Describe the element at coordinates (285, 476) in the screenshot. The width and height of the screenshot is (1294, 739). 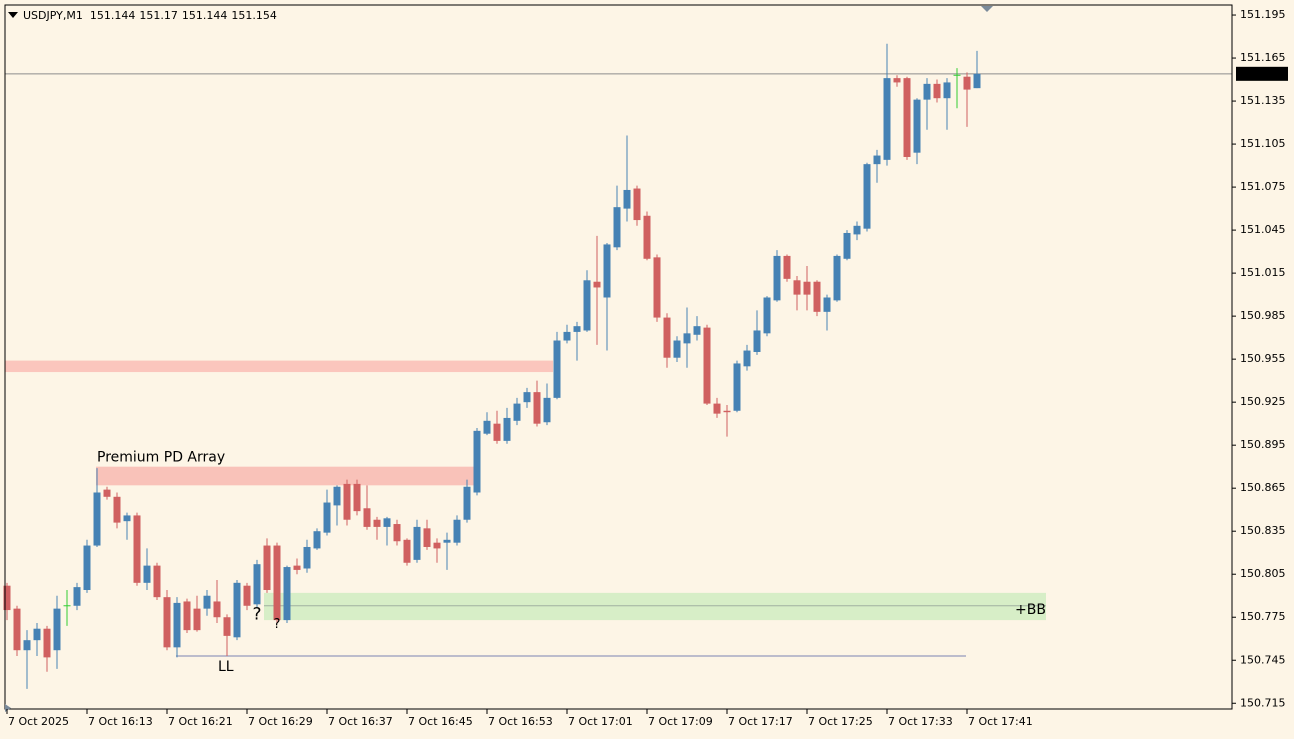
I see `premium-pd-array` at that location.